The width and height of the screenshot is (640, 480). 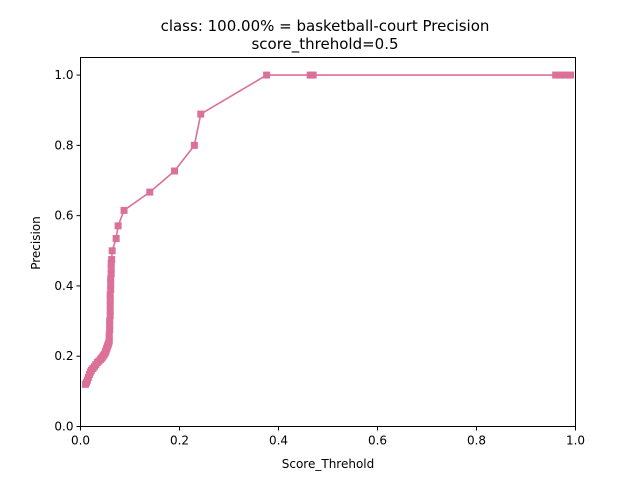 What do you see at coordinates (179, 441) in the screenshot?
I see `x-tick-label: 0.2` at bounding box center [179, 441].